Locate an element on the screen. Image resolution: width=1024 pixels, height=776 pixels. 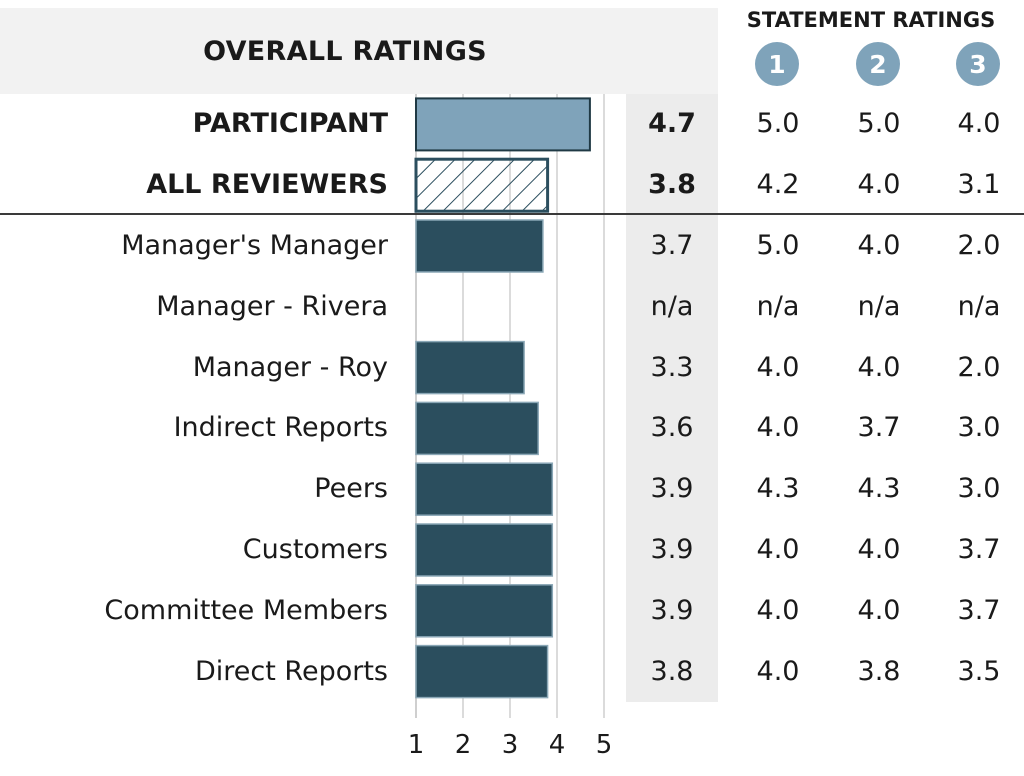
bar-manager-roy is located at coordinates (470, 367).